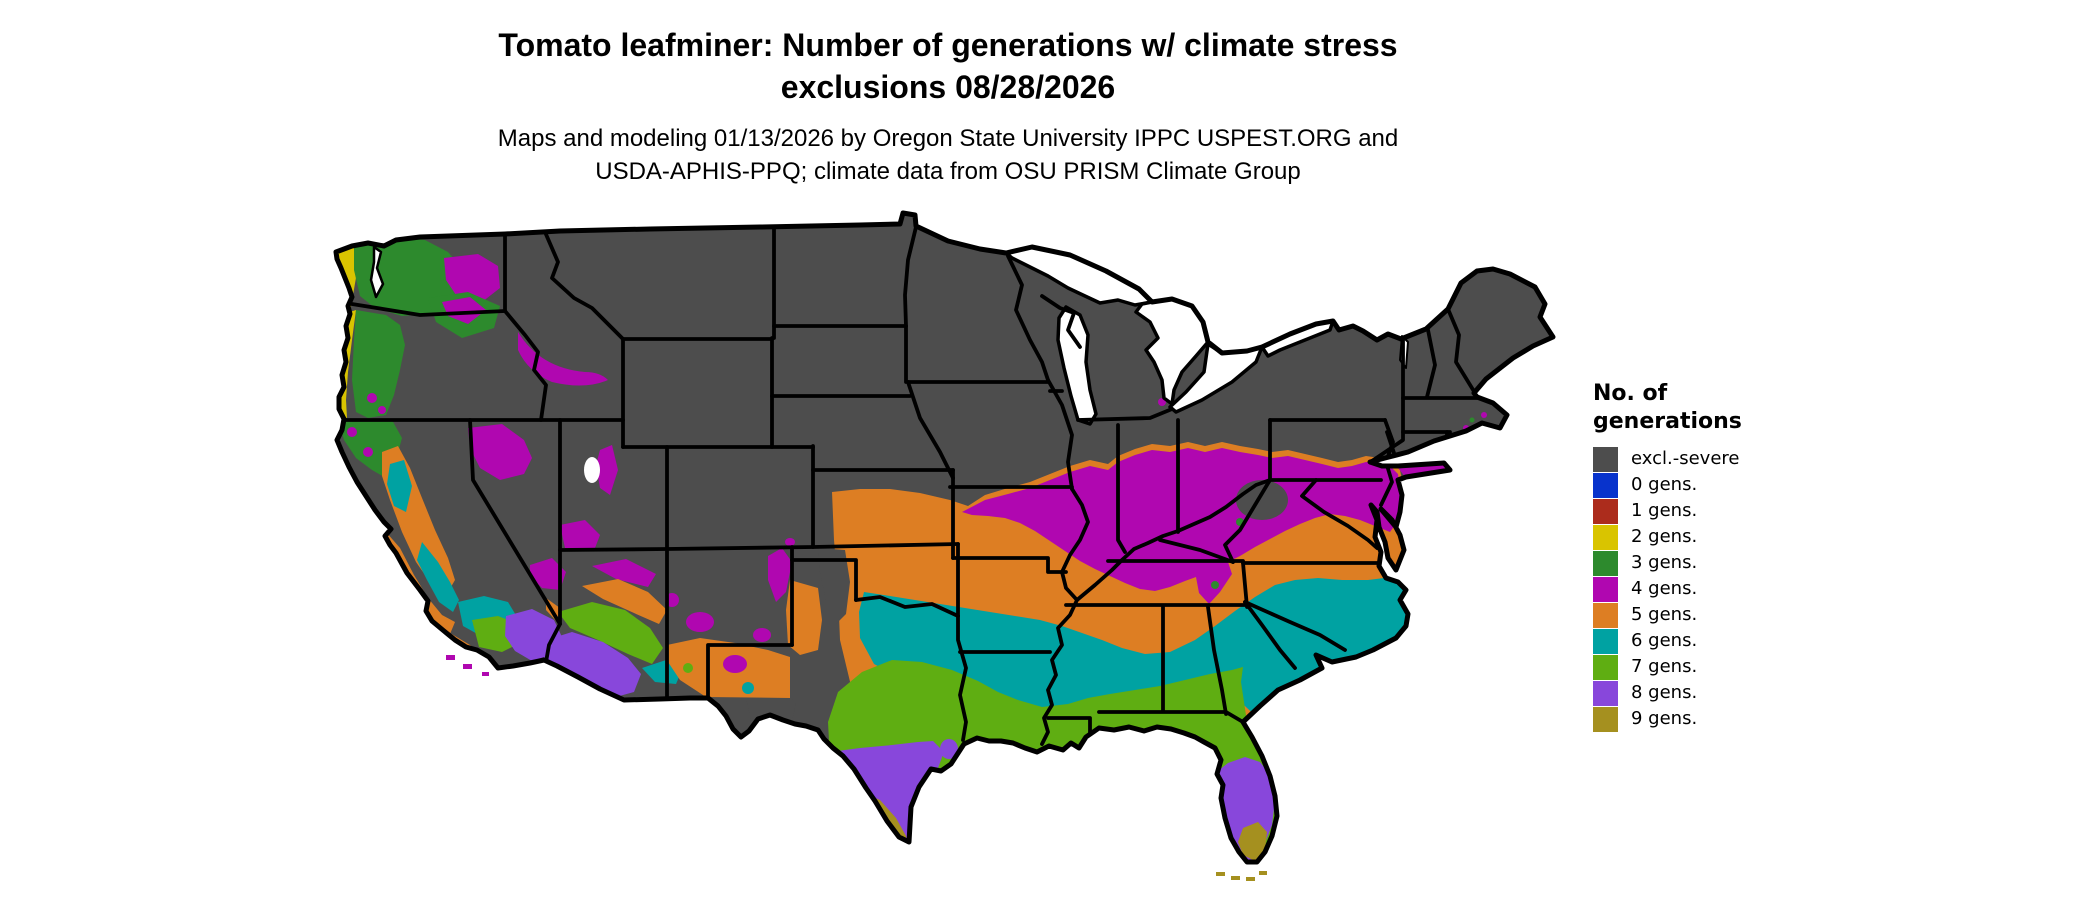 The image size is (2100, 897). I want to click on legend-swatch-6-gens, so click(1605, 641).